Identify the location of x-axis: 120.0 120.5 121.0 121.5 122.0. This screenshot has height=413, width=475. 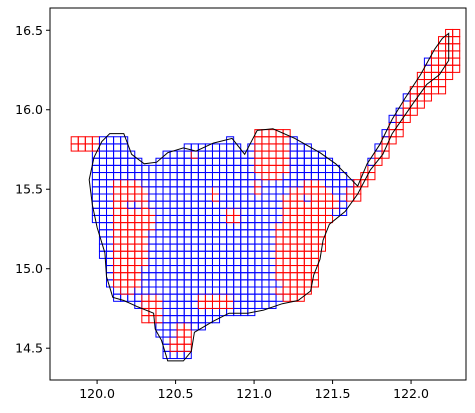
(254, 390).